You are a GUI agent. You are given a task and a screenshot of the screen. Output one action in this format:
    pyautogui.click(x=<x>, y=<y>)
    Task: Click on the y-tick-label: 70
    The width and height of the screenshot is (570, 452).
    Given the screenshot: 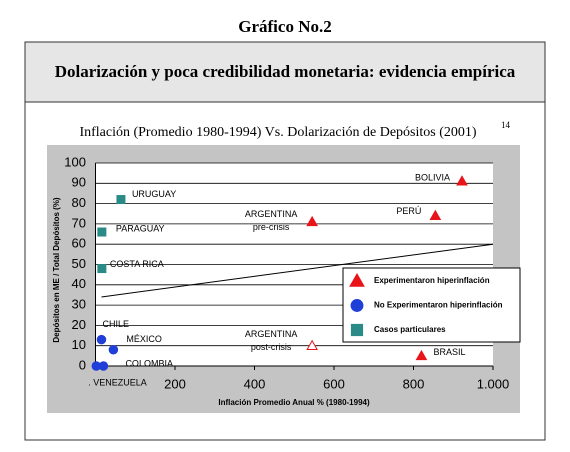 What is the action you would take?
    pyautogui.click(x=79, y=222)
    